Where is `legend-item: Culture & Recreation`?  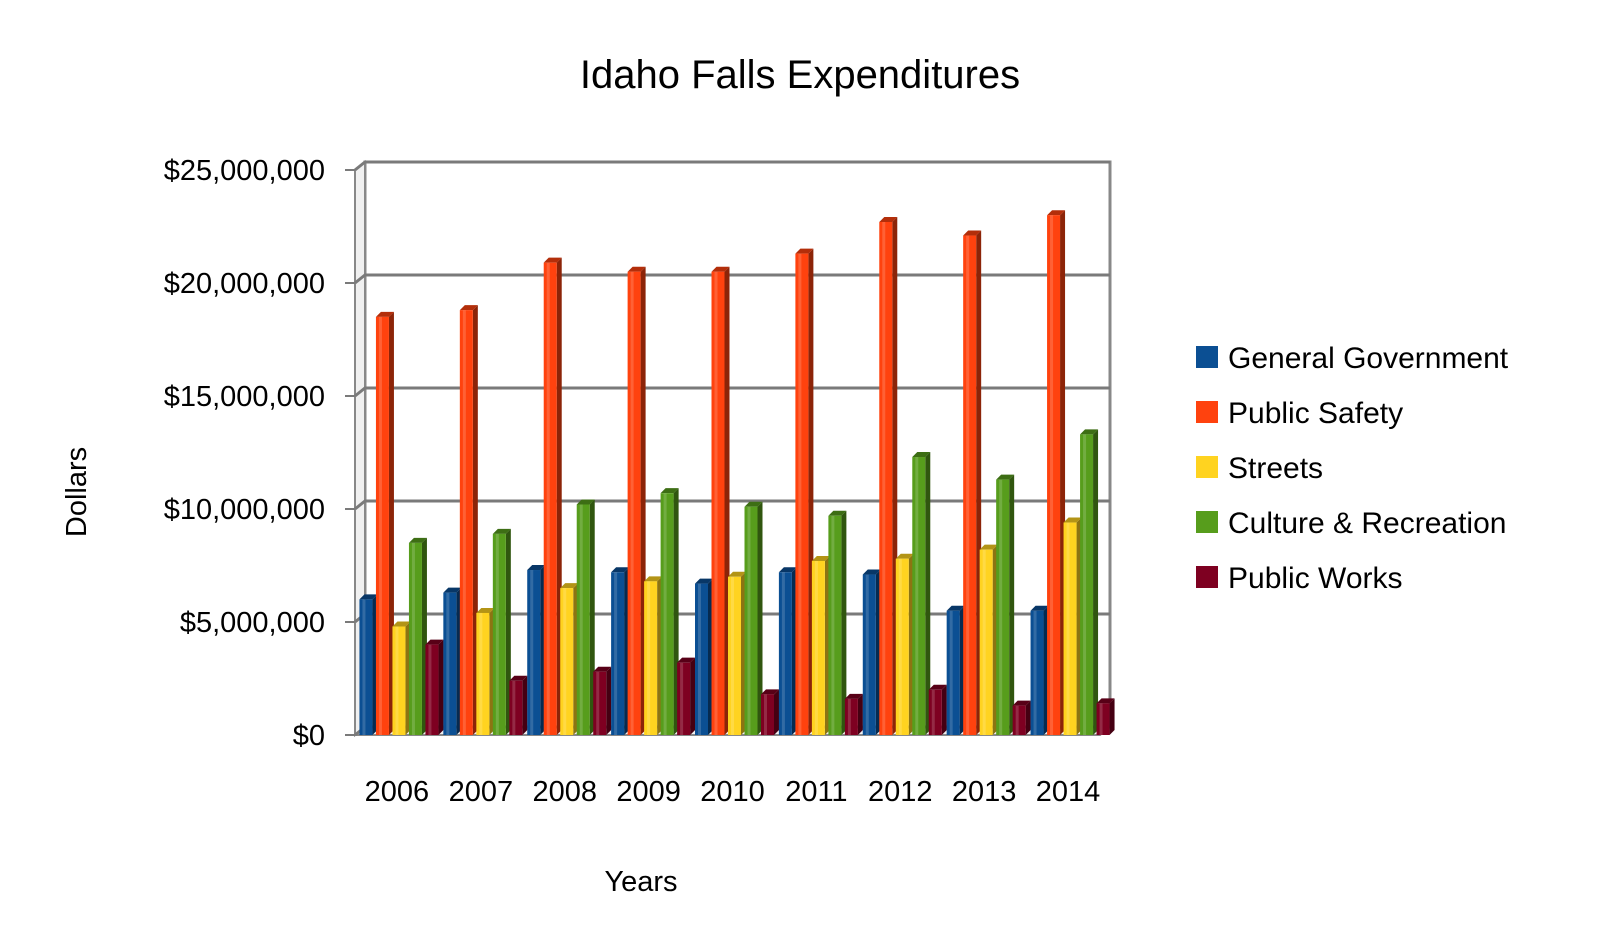 legend-item: Culture & Recreation is located at coordinates (1351, 523).